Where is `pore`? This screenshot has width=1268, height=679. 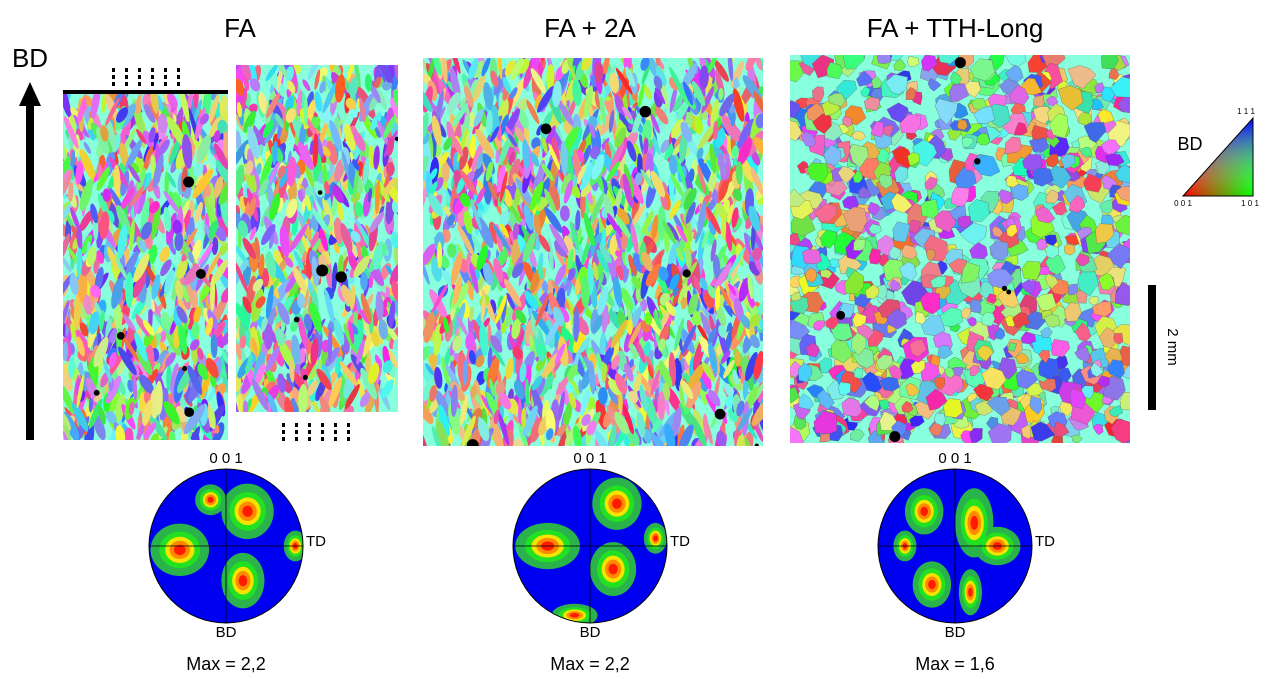
pore is located at coordinates (120, 335).